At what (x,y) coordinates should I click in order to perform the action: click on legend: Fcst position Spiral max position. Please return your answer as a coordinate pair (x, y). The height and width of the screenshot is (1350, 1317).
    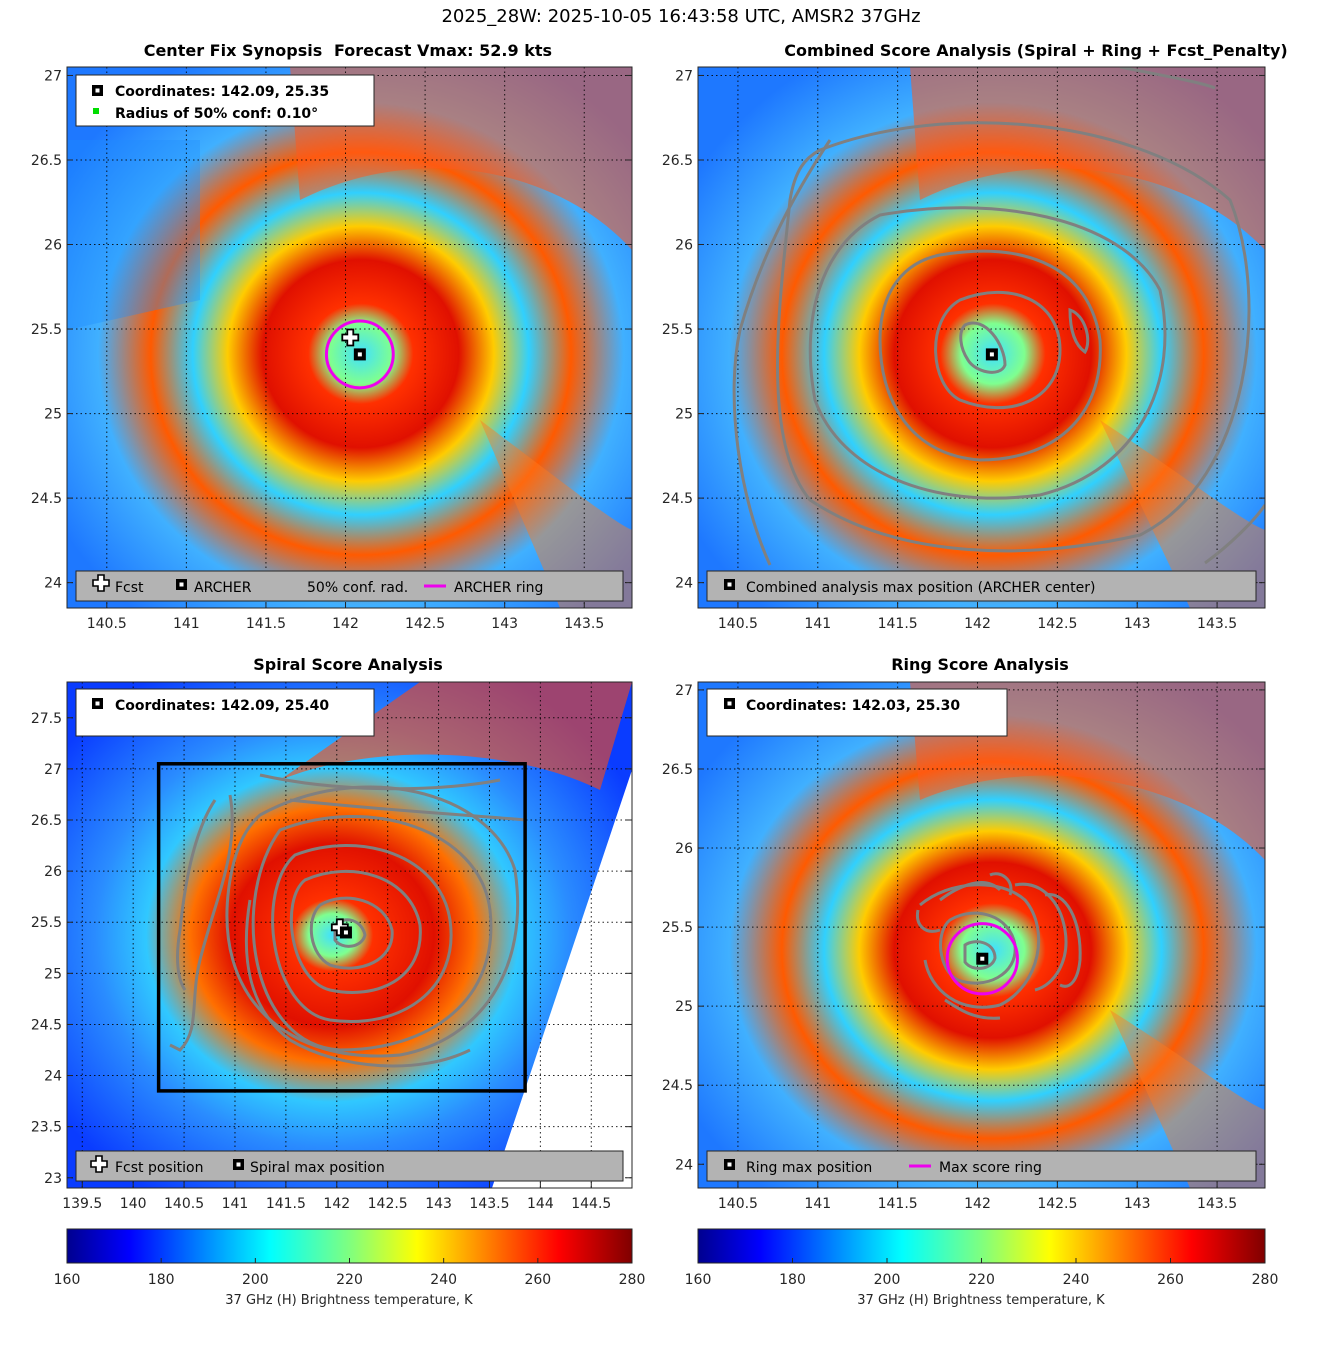
    Looking at the image, I should click on (349, 1166).